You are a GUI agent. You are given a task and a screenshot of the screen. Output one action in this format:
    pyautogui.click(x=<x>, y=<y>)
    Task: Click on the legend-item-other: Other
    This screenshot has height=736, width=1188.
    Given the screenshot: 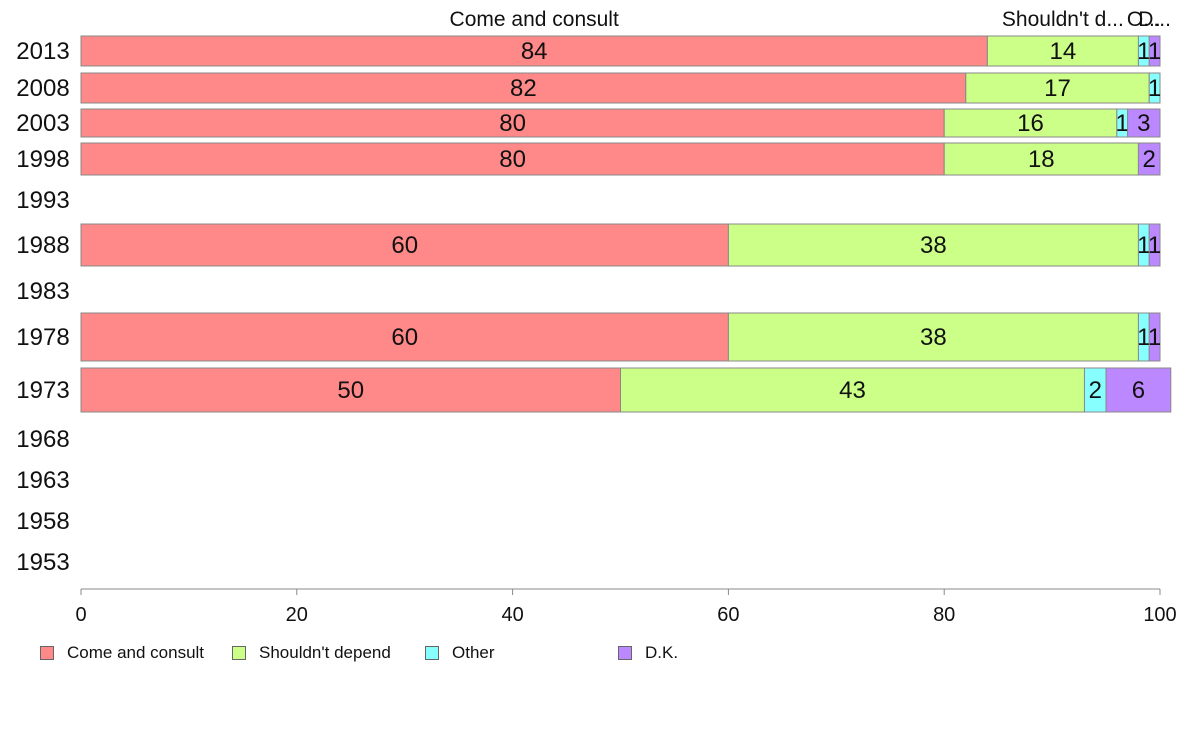 What is the action you would take?
    pyautogui.click(x=460, y=653)
    